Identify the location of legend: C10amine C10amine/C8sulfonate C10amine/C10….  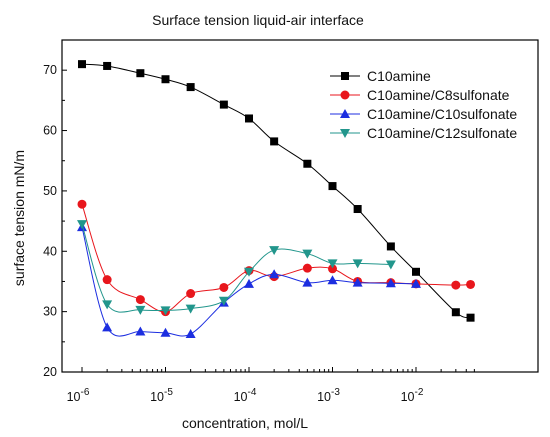
(423, 104).